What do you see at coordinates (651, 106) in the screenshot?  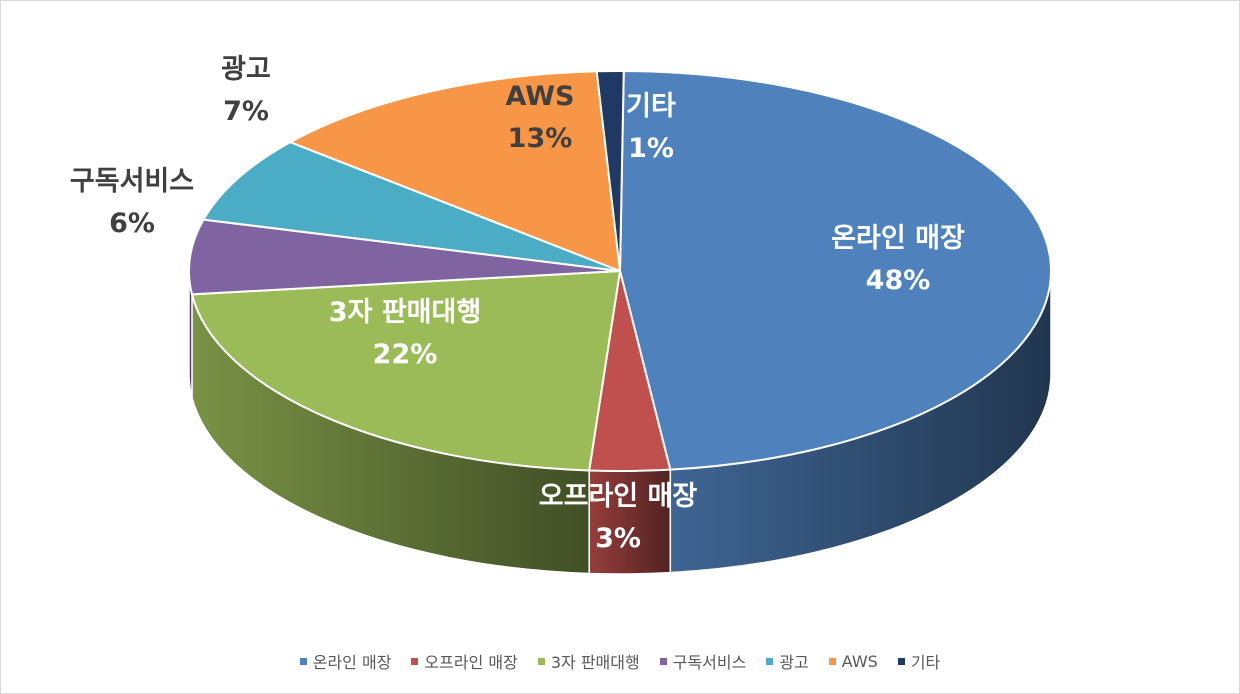 I see `slice-7-category-label: 기타` at bounding box center [651, 106].